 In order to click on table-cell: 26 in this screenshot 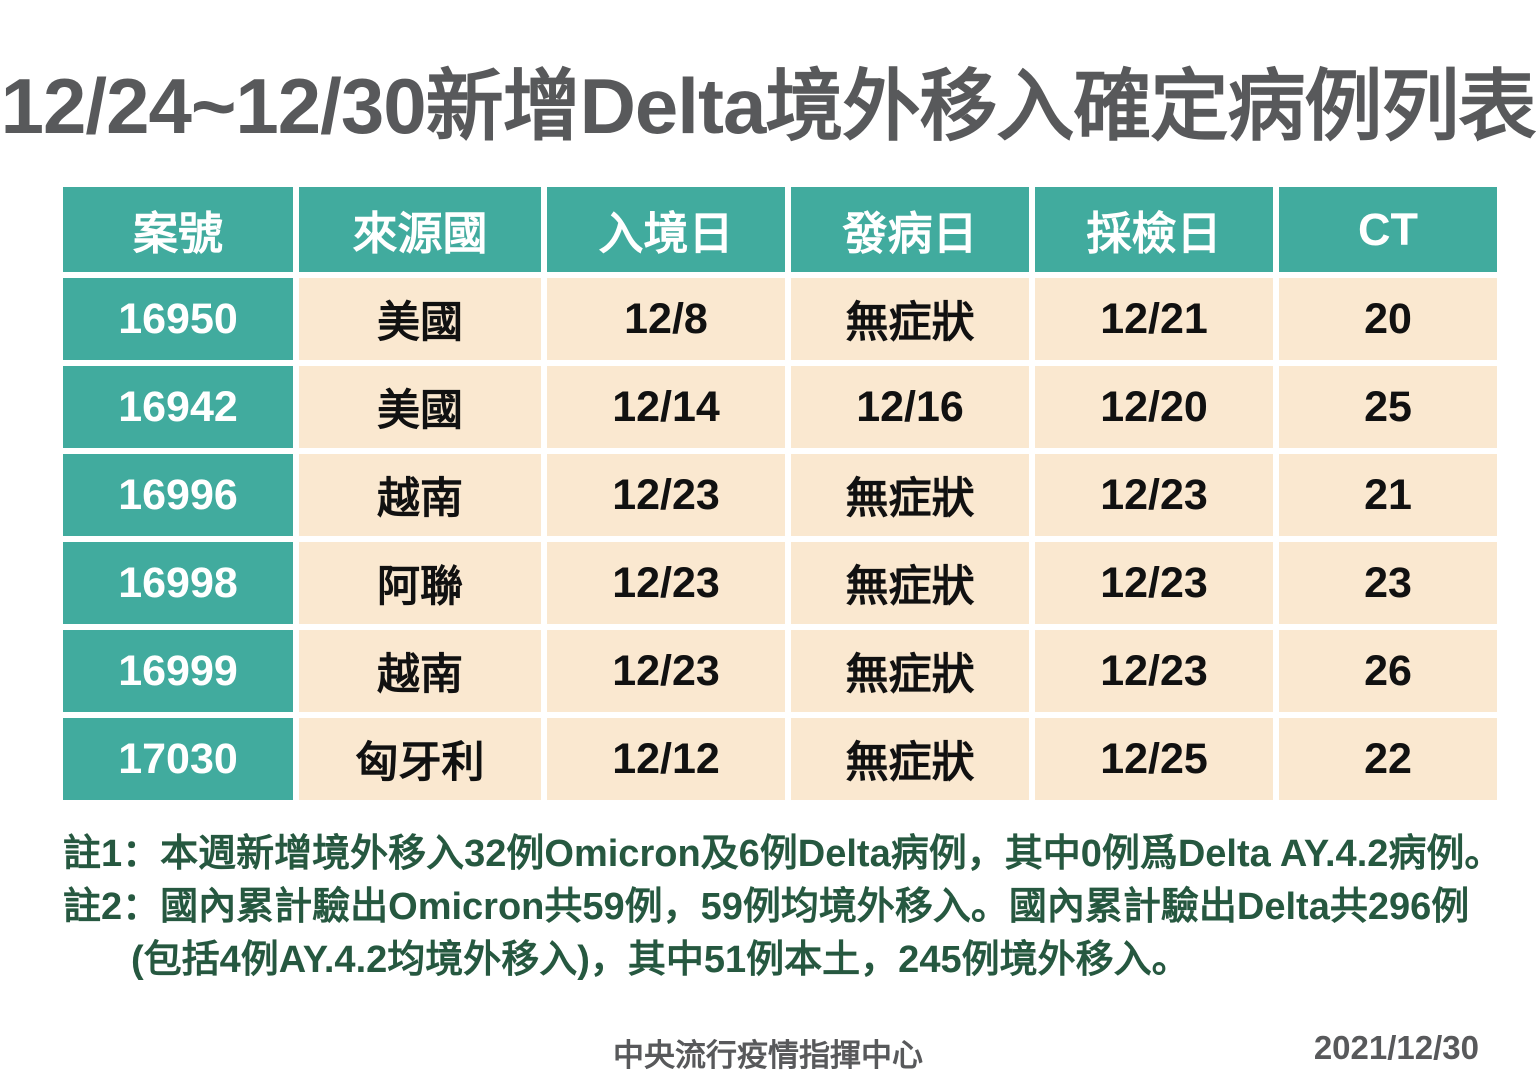, I will do `click(1388, 671)`.